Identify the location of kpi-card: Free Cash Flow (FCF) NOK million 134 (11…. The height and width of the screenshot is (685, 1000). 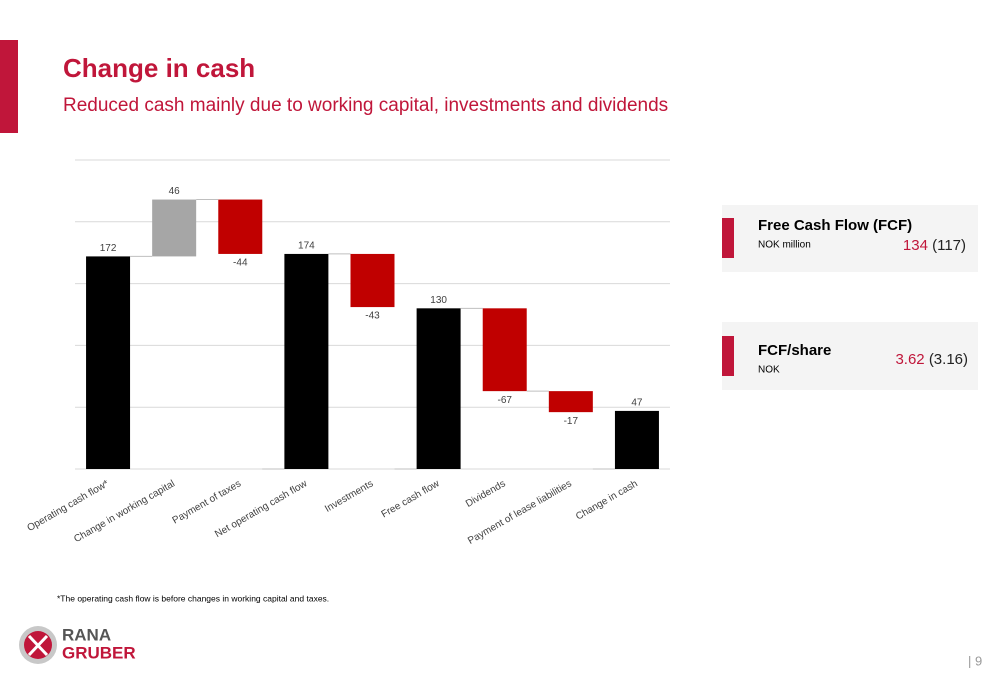
(850, 238).